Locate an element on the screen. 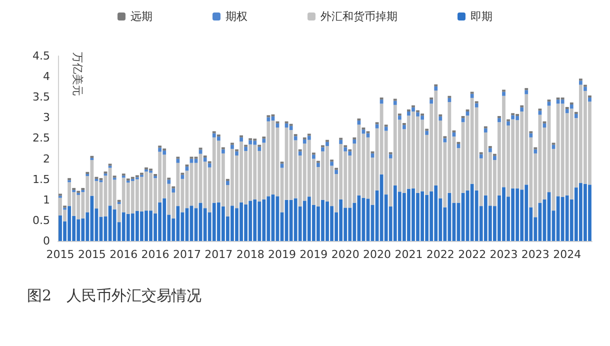 This screenshot has height=346, width=610. x-tick-label: 2024 is located at coordinates (567, 254).